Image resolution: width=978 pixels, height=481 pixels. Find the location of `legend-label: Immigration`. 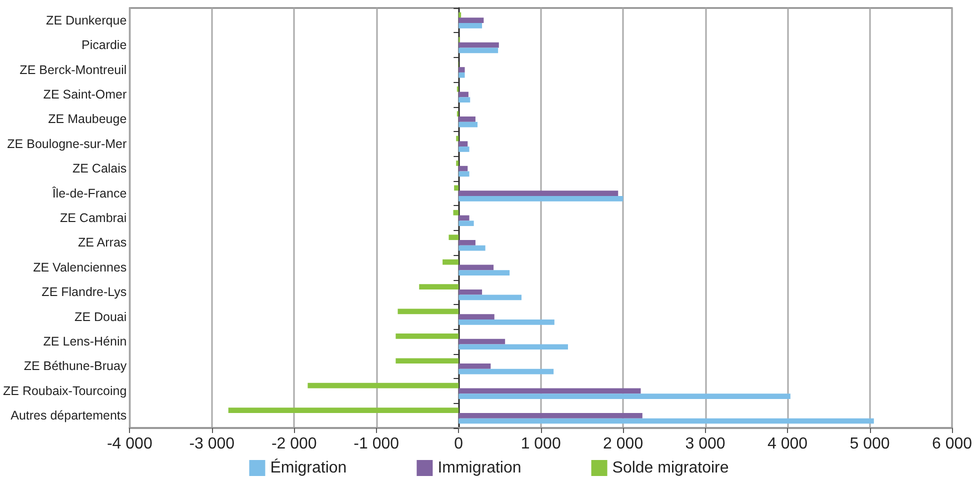

legend-label: Immigration is located at coordinates (480, 468).